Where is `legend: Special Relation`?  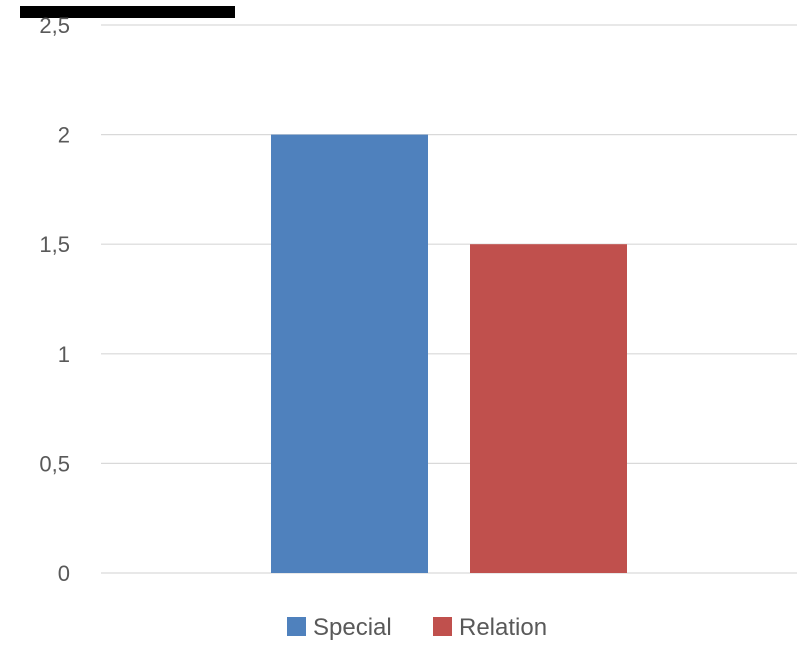
legend: Special Relation is located at coordinates (417, 627).